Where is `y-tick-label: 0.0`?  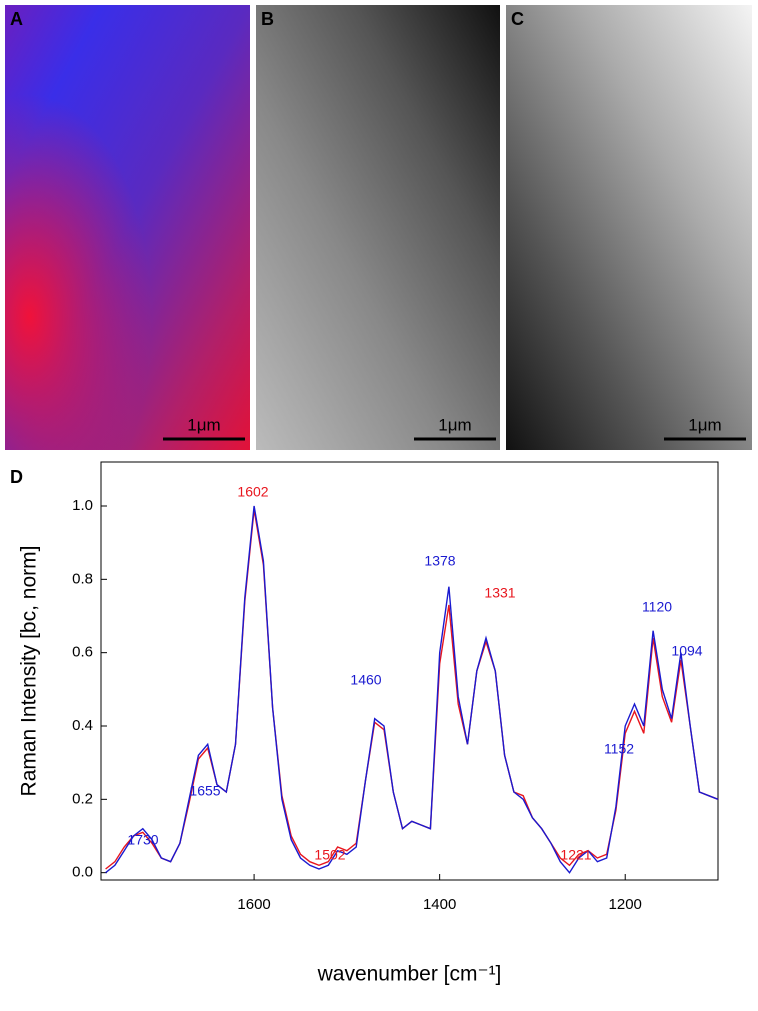
y-tick-label: 0.0 is located at coordinates (82, 872).